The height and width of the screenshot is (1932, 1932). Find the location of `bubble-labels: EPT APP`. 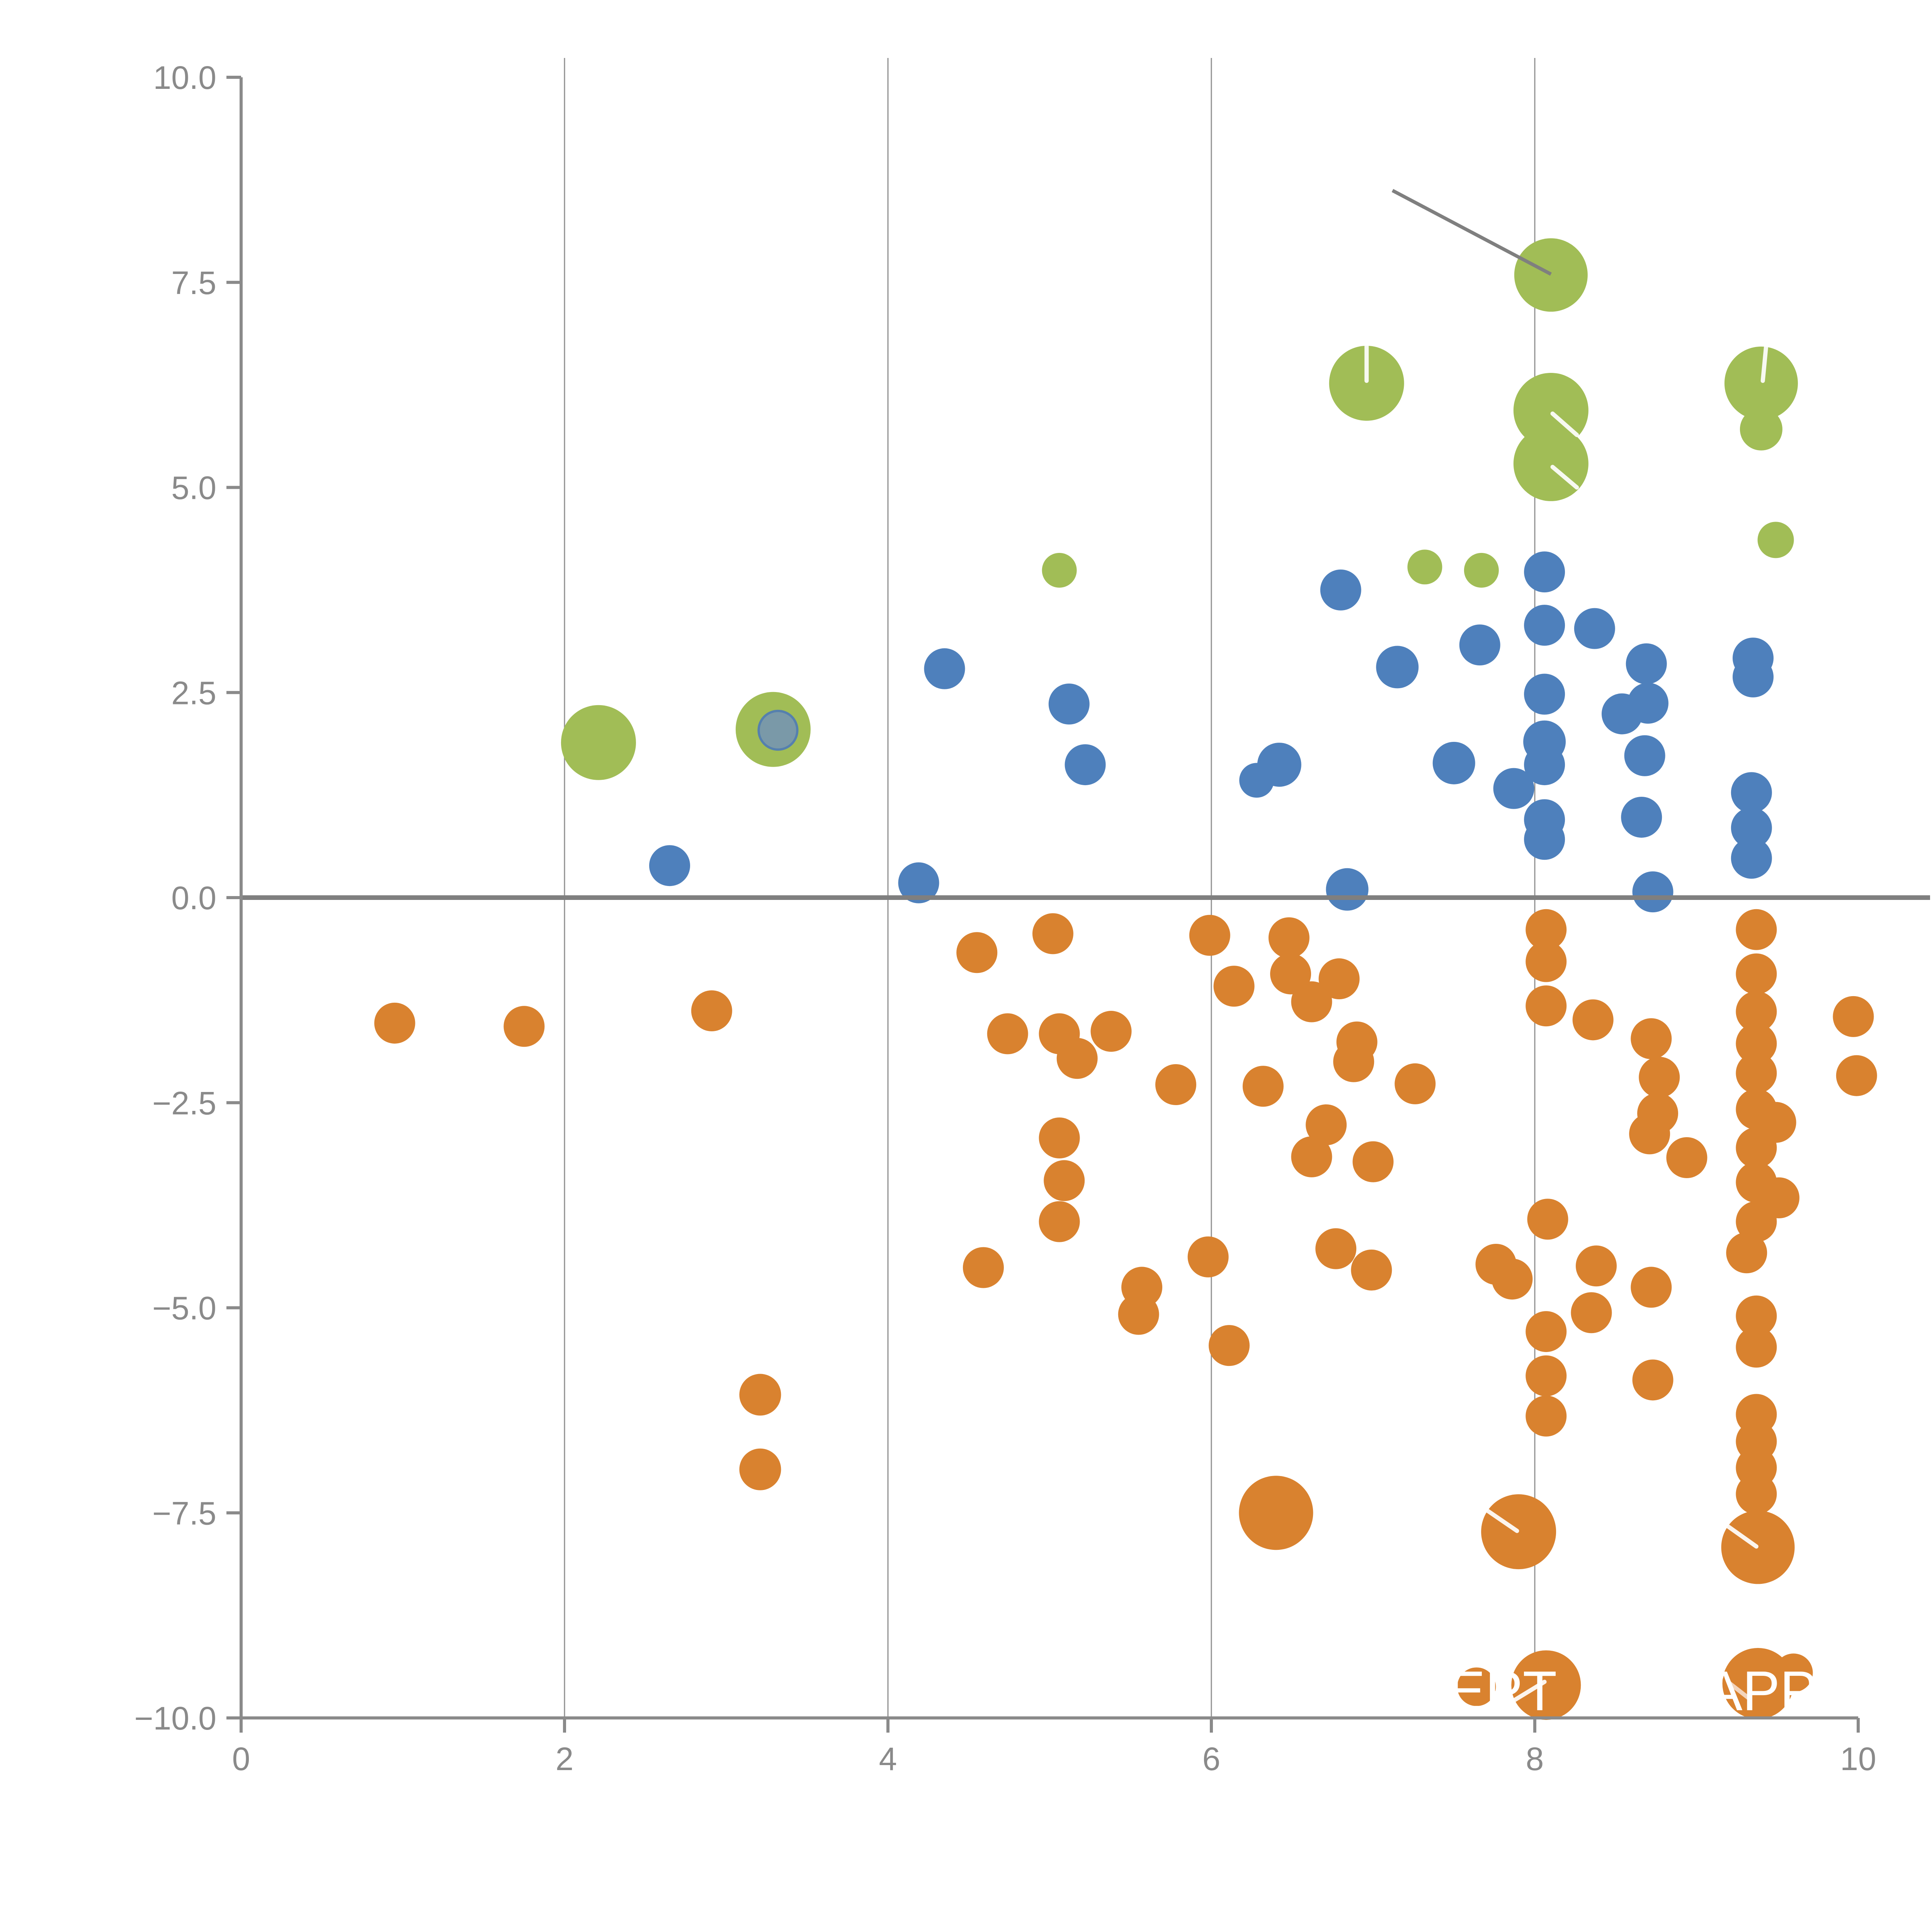

bubble-labels: EPT APP is located at coordinates (1632, 1691).